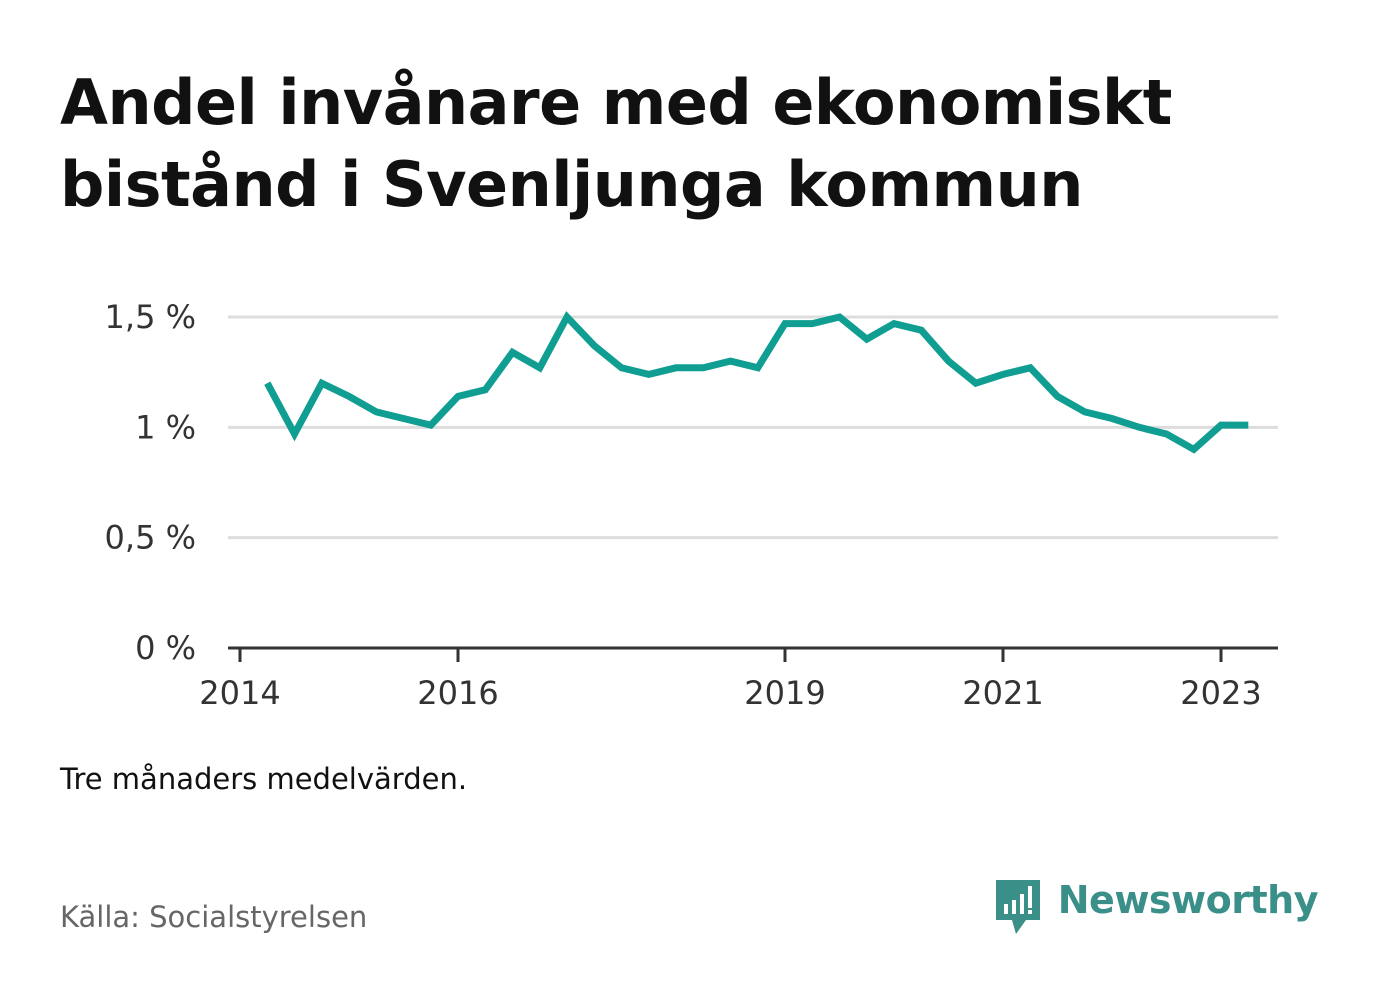 This screenshot has width=1382, height=999. I want to click on x-tick-label: 2019, so click(784, 693).